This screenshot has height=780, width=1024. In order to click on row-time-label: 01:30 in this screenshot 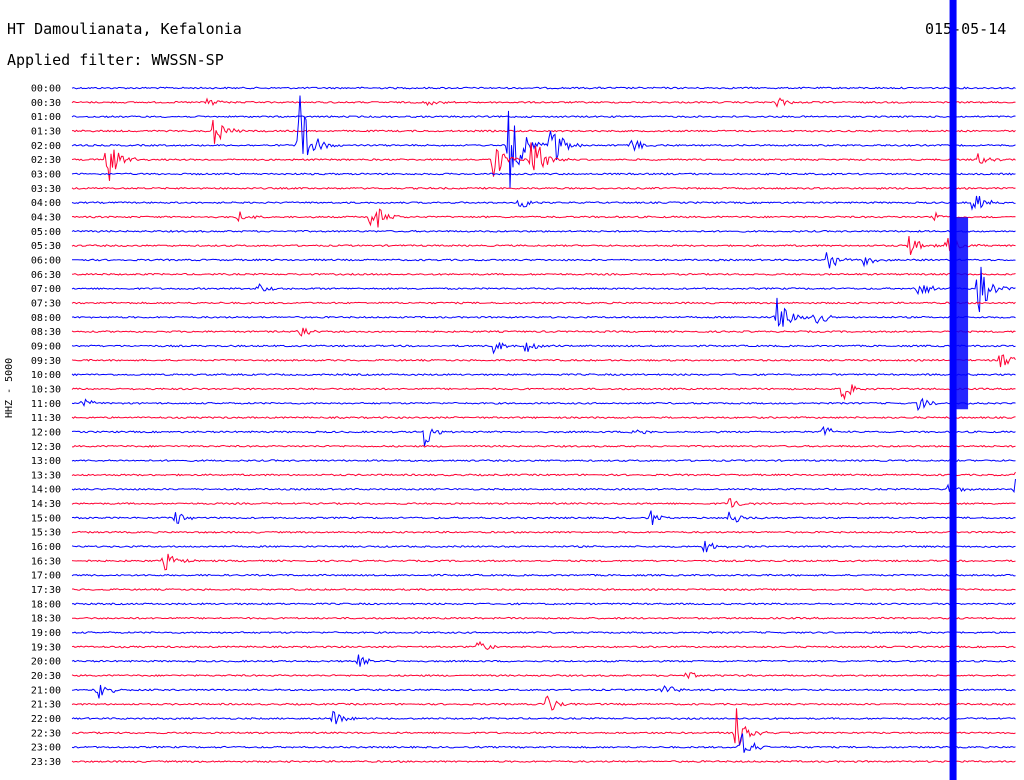, I will do `click(46, 131)`.